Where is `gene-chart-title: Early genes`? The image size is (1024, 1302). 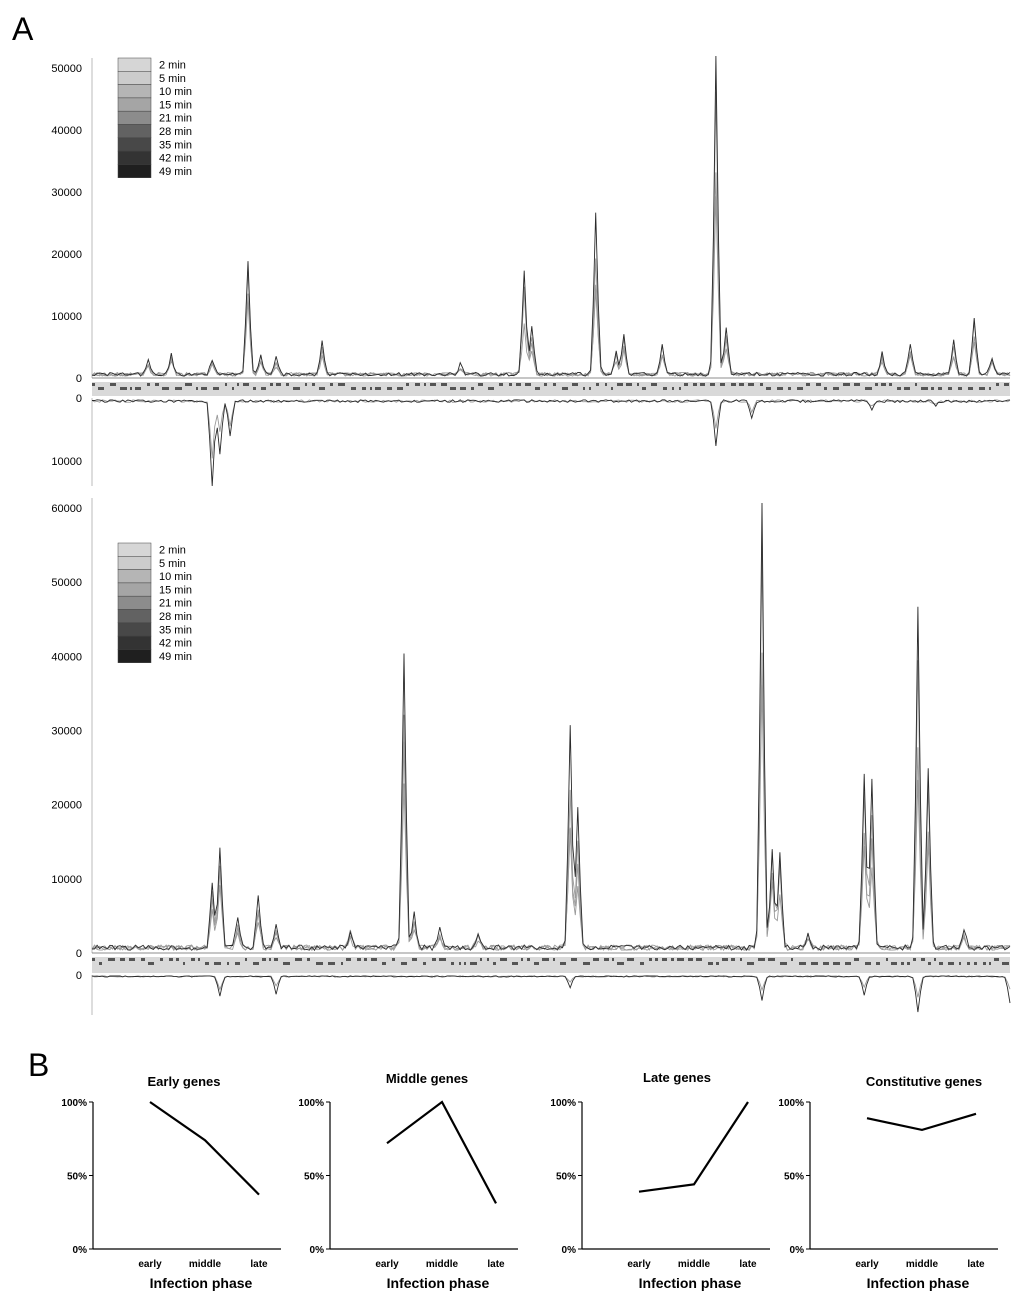 gene-chart-title: Early genes is located at coordinates (184, 1081).